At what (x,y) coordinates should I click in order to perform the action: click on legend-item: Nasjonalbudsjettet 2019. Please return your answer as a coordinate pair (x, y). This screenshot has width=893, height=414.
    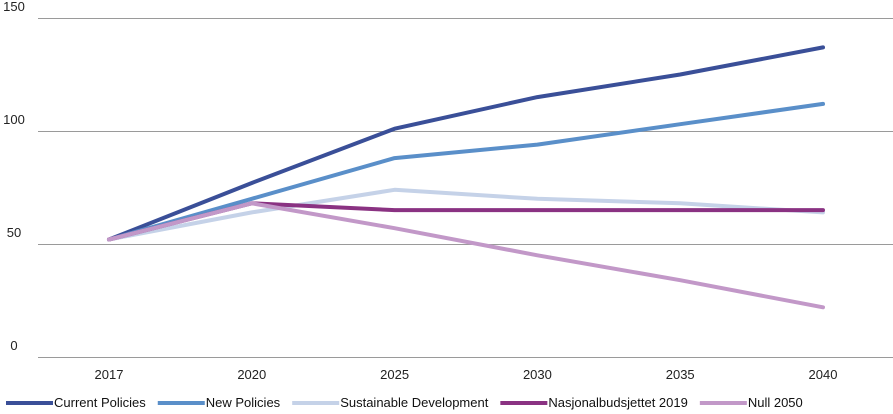
    Looking at the image, I should click on (594, 402).